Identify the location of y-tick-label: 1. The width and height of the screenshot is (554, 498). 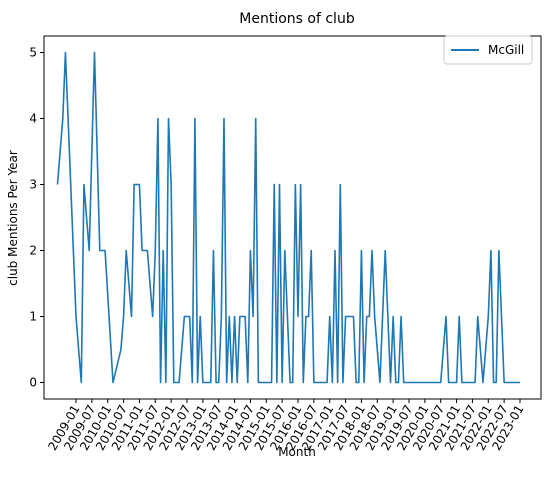
(33, 317).